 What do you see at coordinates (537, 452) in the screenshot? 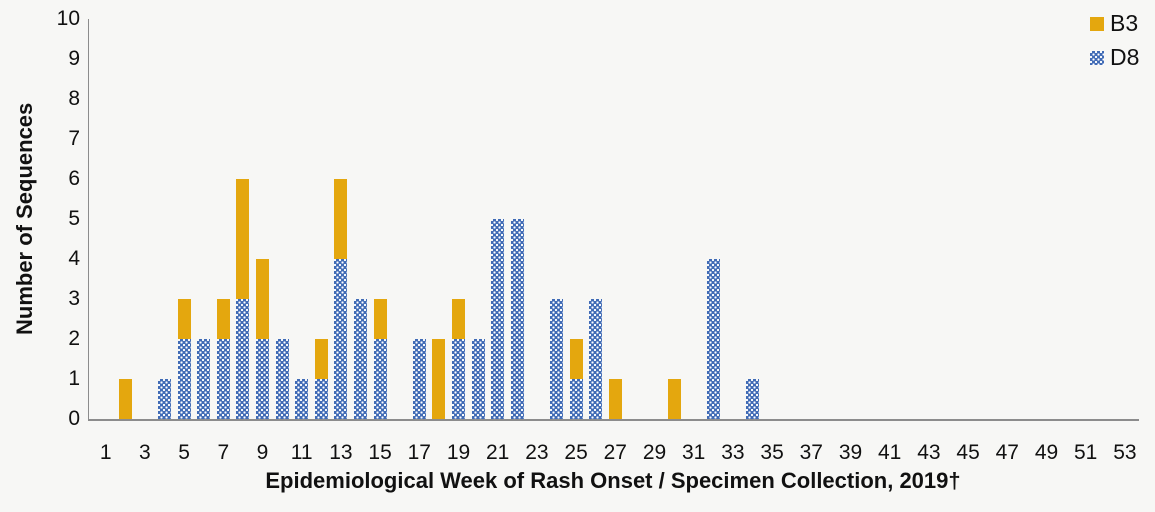
I see `x-tick-label: 23` at bounding box center [537, 452].